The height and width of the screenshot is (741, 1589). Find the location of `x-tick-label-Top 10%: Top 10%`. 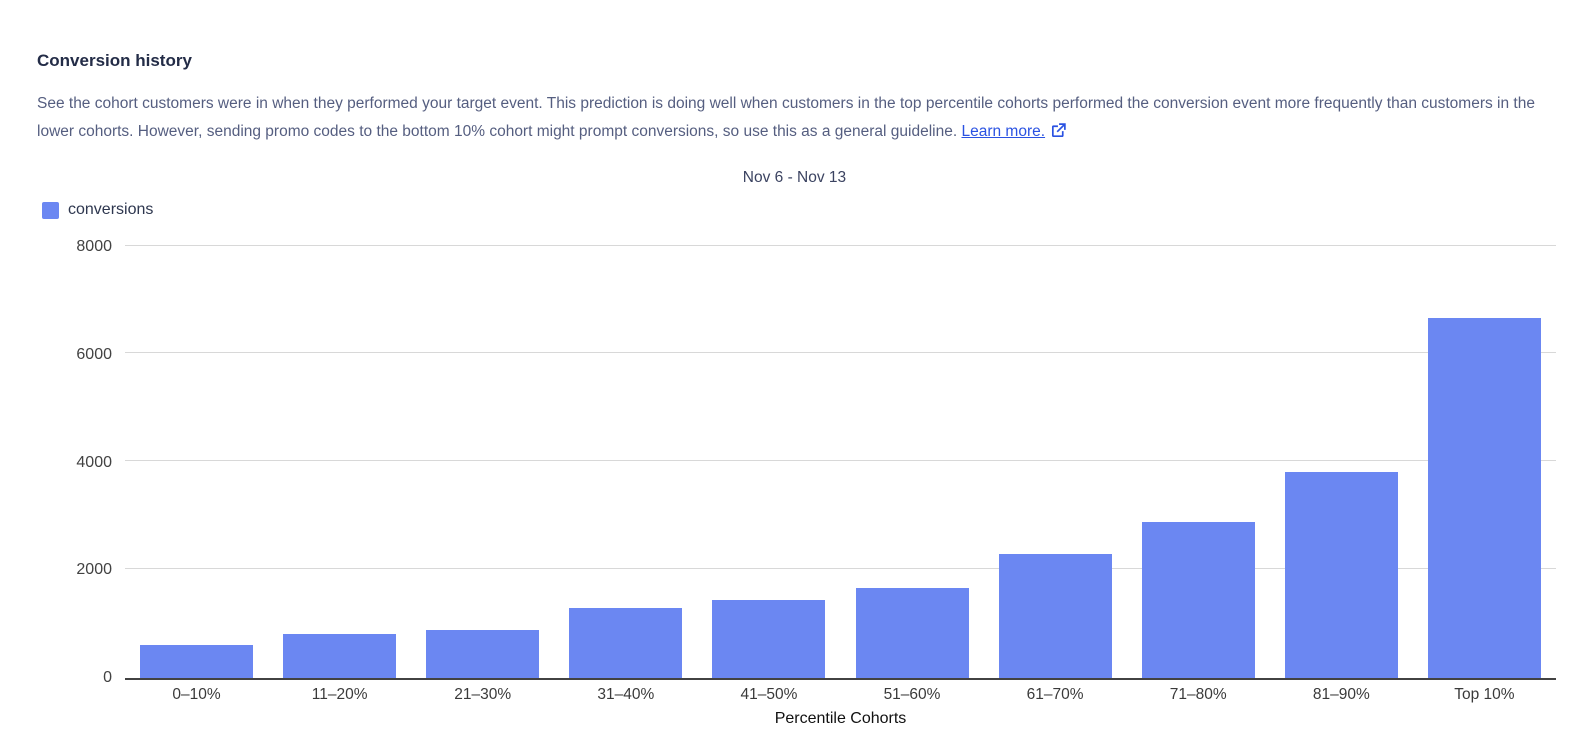

x-tick-label-Top 10%: Top 10% is located at coordinates (1484, 694).